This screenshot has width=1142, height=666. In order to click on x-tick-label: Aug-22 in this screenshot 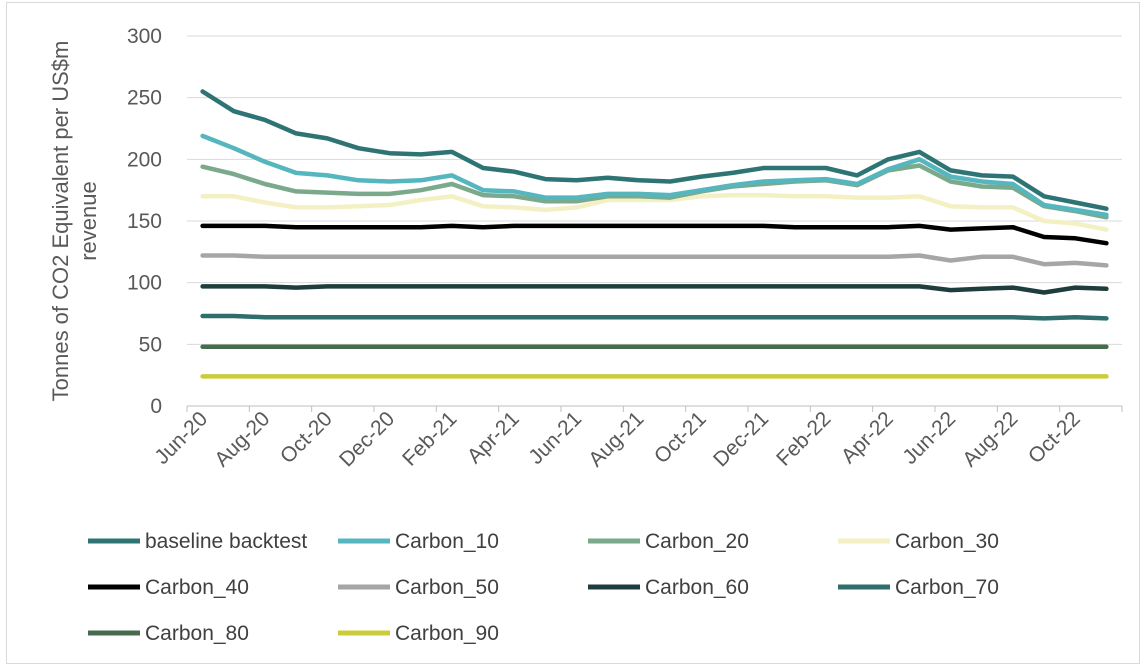, I will do `click(990, 439)`.